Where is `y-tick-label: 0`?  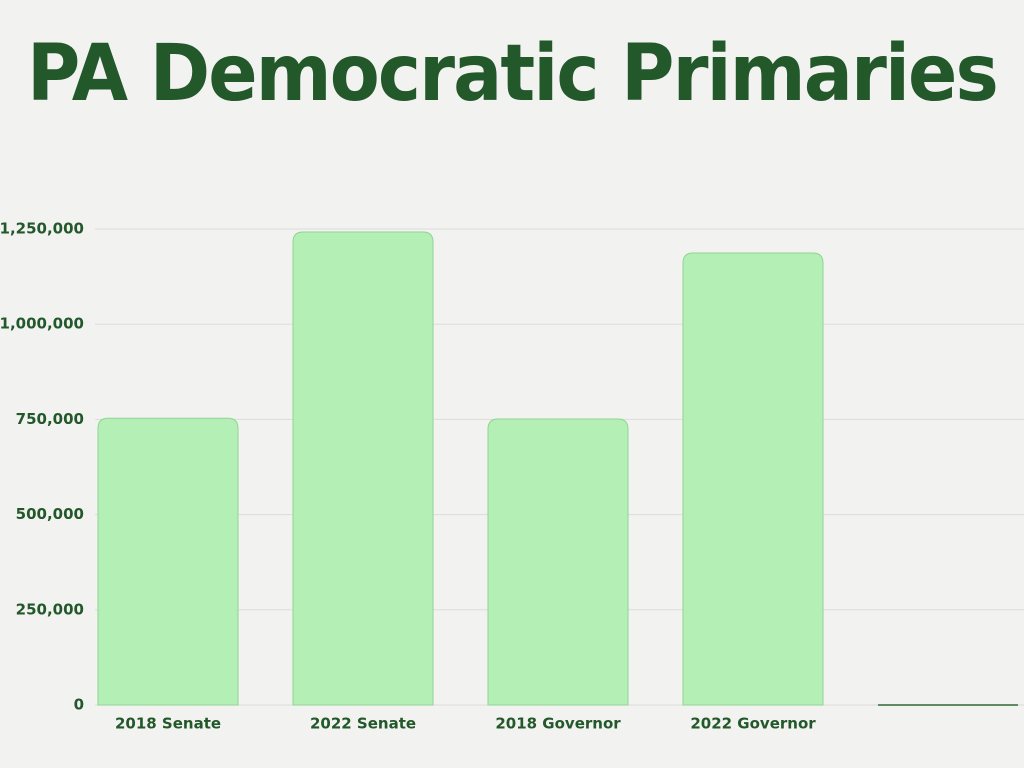 y-tick-label: 0 is located at coordinates (79, 705).